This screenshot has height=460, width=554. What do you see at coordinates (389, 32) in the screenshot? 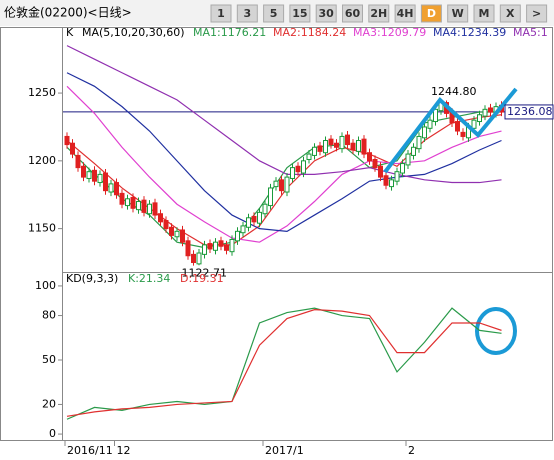
I see `ma-legend: MA3:1209.79` at bounding box center [389, 32].